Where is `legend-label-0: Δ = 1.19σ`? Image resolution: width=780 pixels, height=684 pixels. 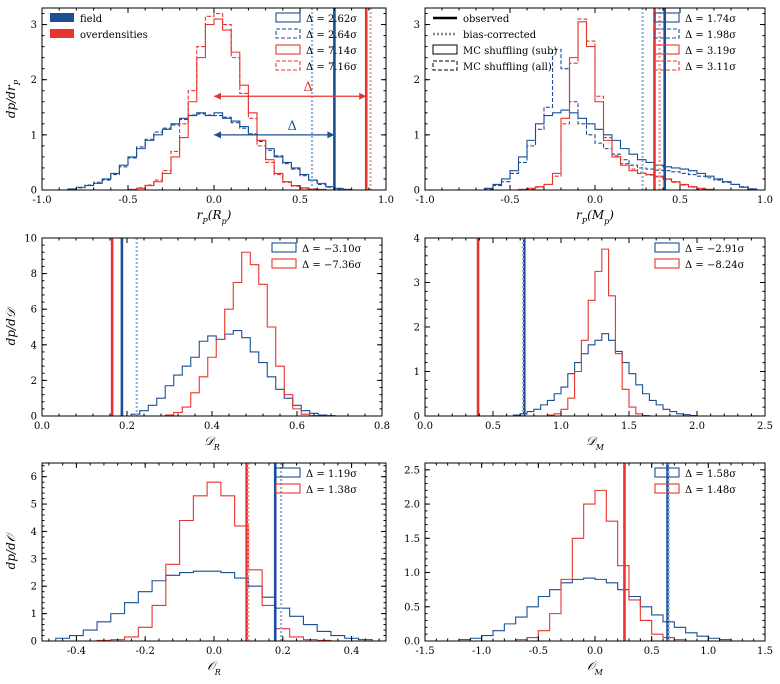
legend-label-0: Δ = 1.19σ is located at coordinates (331, 474).